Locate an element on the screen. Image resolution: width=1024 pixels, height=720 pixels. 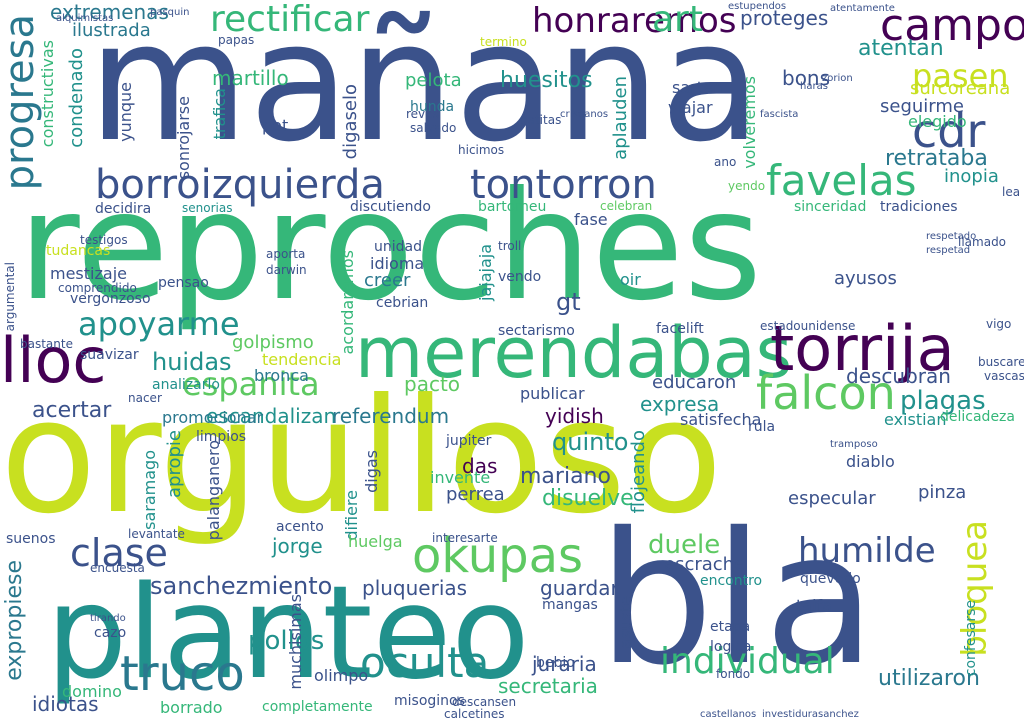
word: das is located at coordinates (480, 466).